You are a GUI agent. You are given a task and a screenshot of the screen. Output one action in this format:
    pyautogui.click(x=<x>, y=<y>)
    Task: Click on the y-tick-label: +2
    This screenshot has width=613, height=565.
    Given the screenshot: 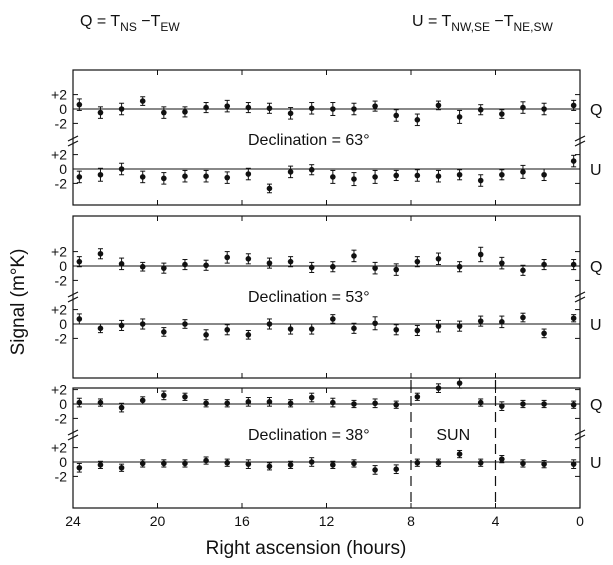 What is the action you would take?
    pyautogui.click(x=59, y=390)
    